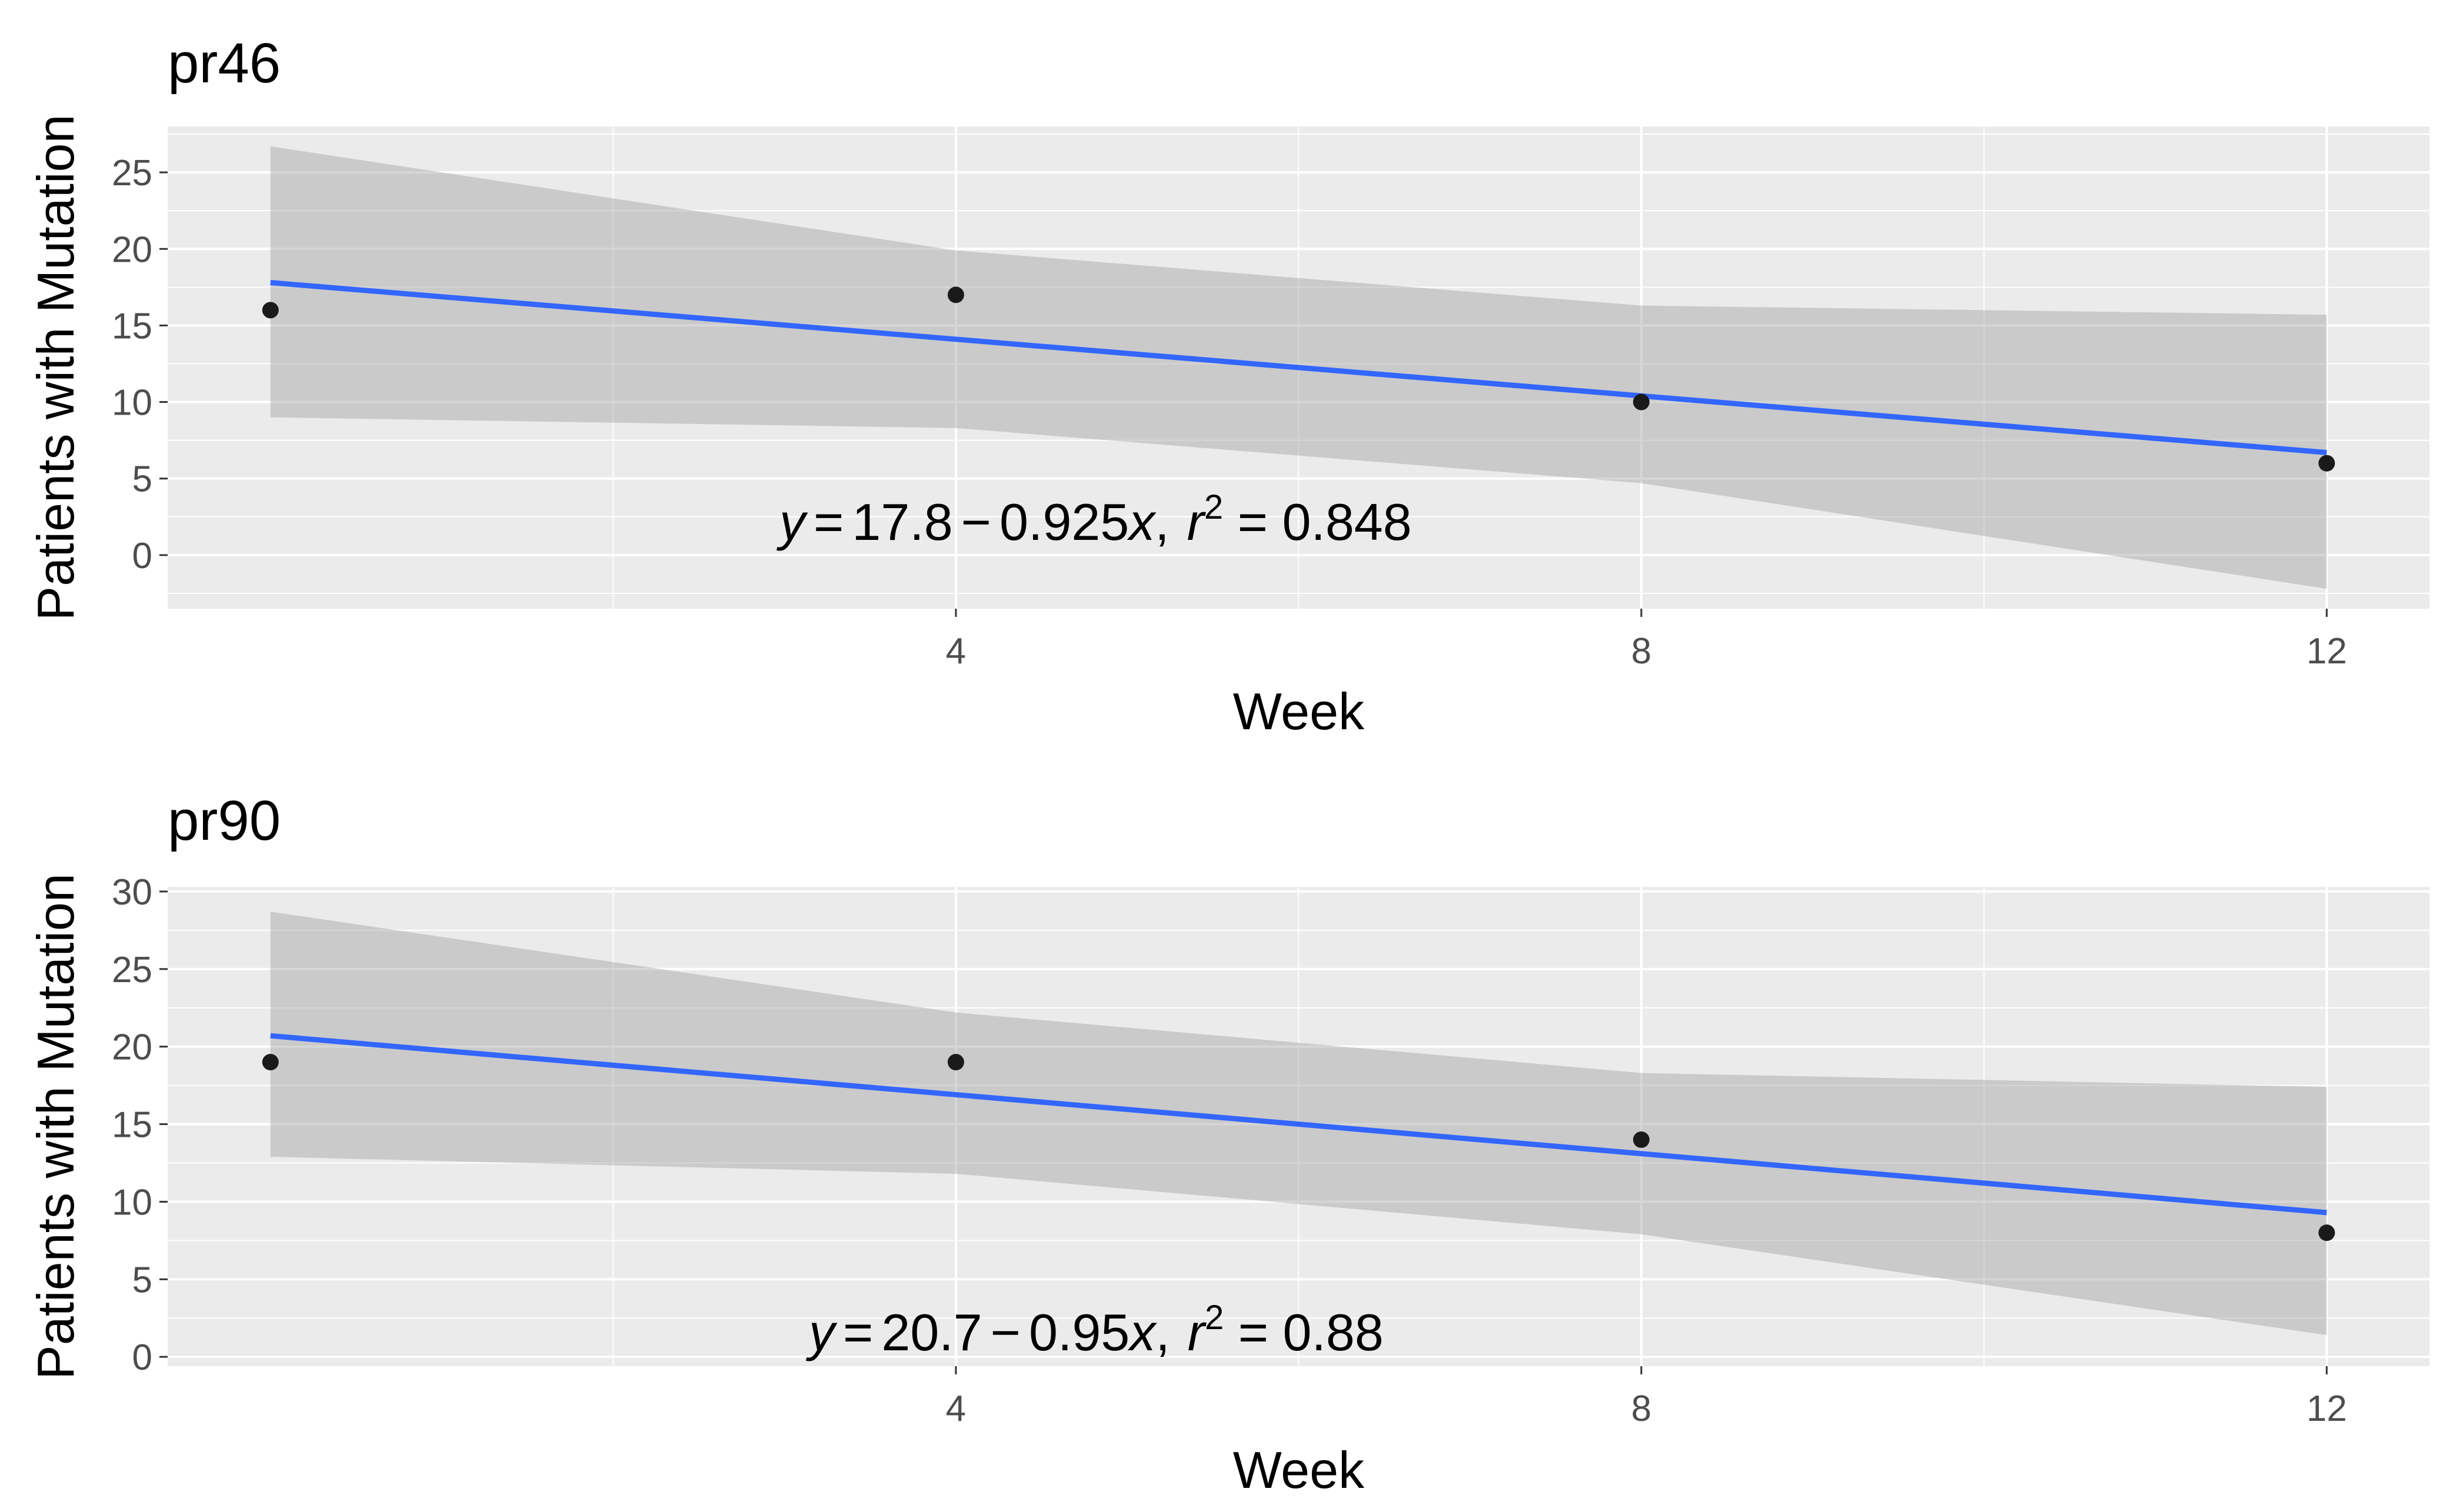  Describe the element at coordinates (931, 1332) in the screenshot. I see `eq-intercept: 20.7` at that location.